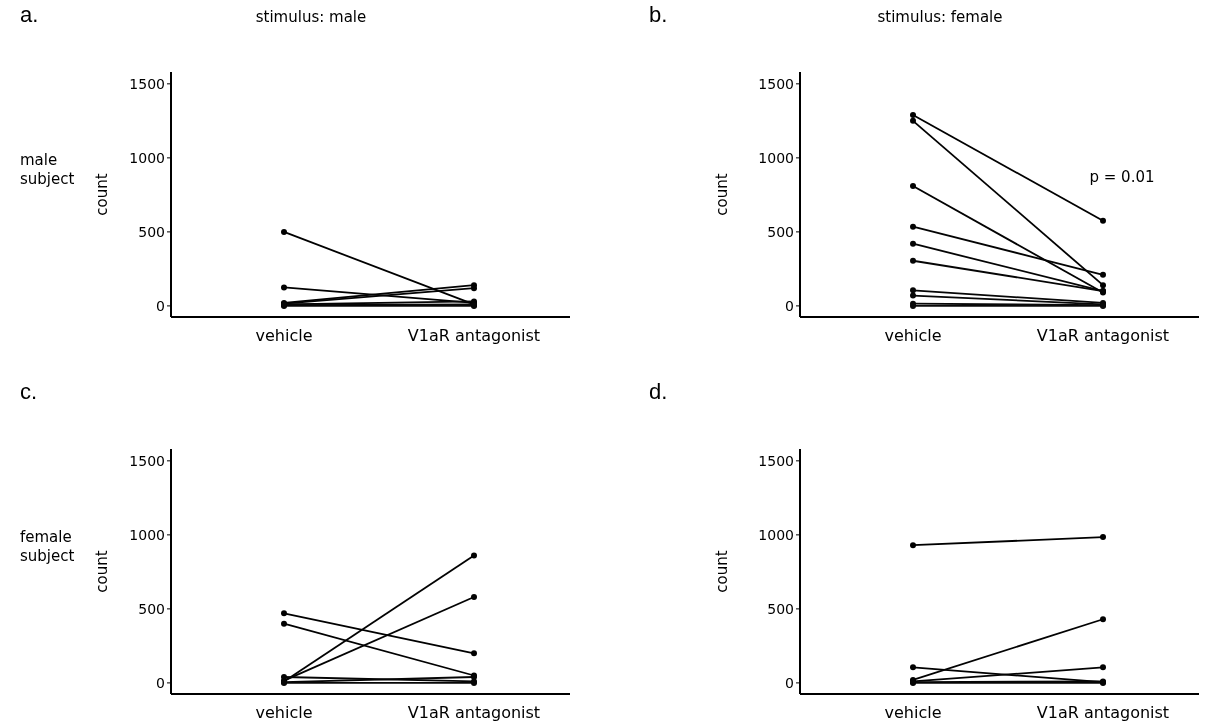 The height and width of the screenshot is (724, 1209). I want to click on chart-title: stimulus: female, so click(940, 17).